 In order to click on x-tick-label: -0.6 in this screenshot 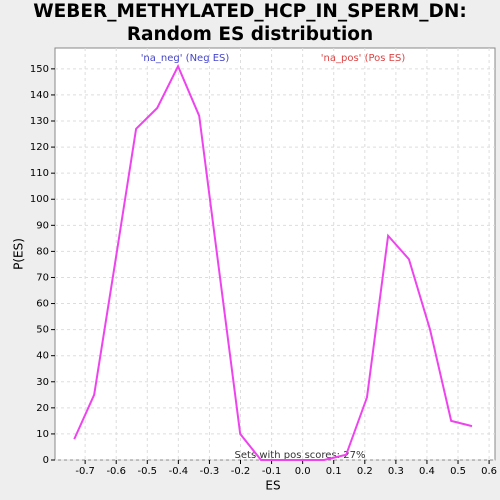, I will do `click(116, 471)`.